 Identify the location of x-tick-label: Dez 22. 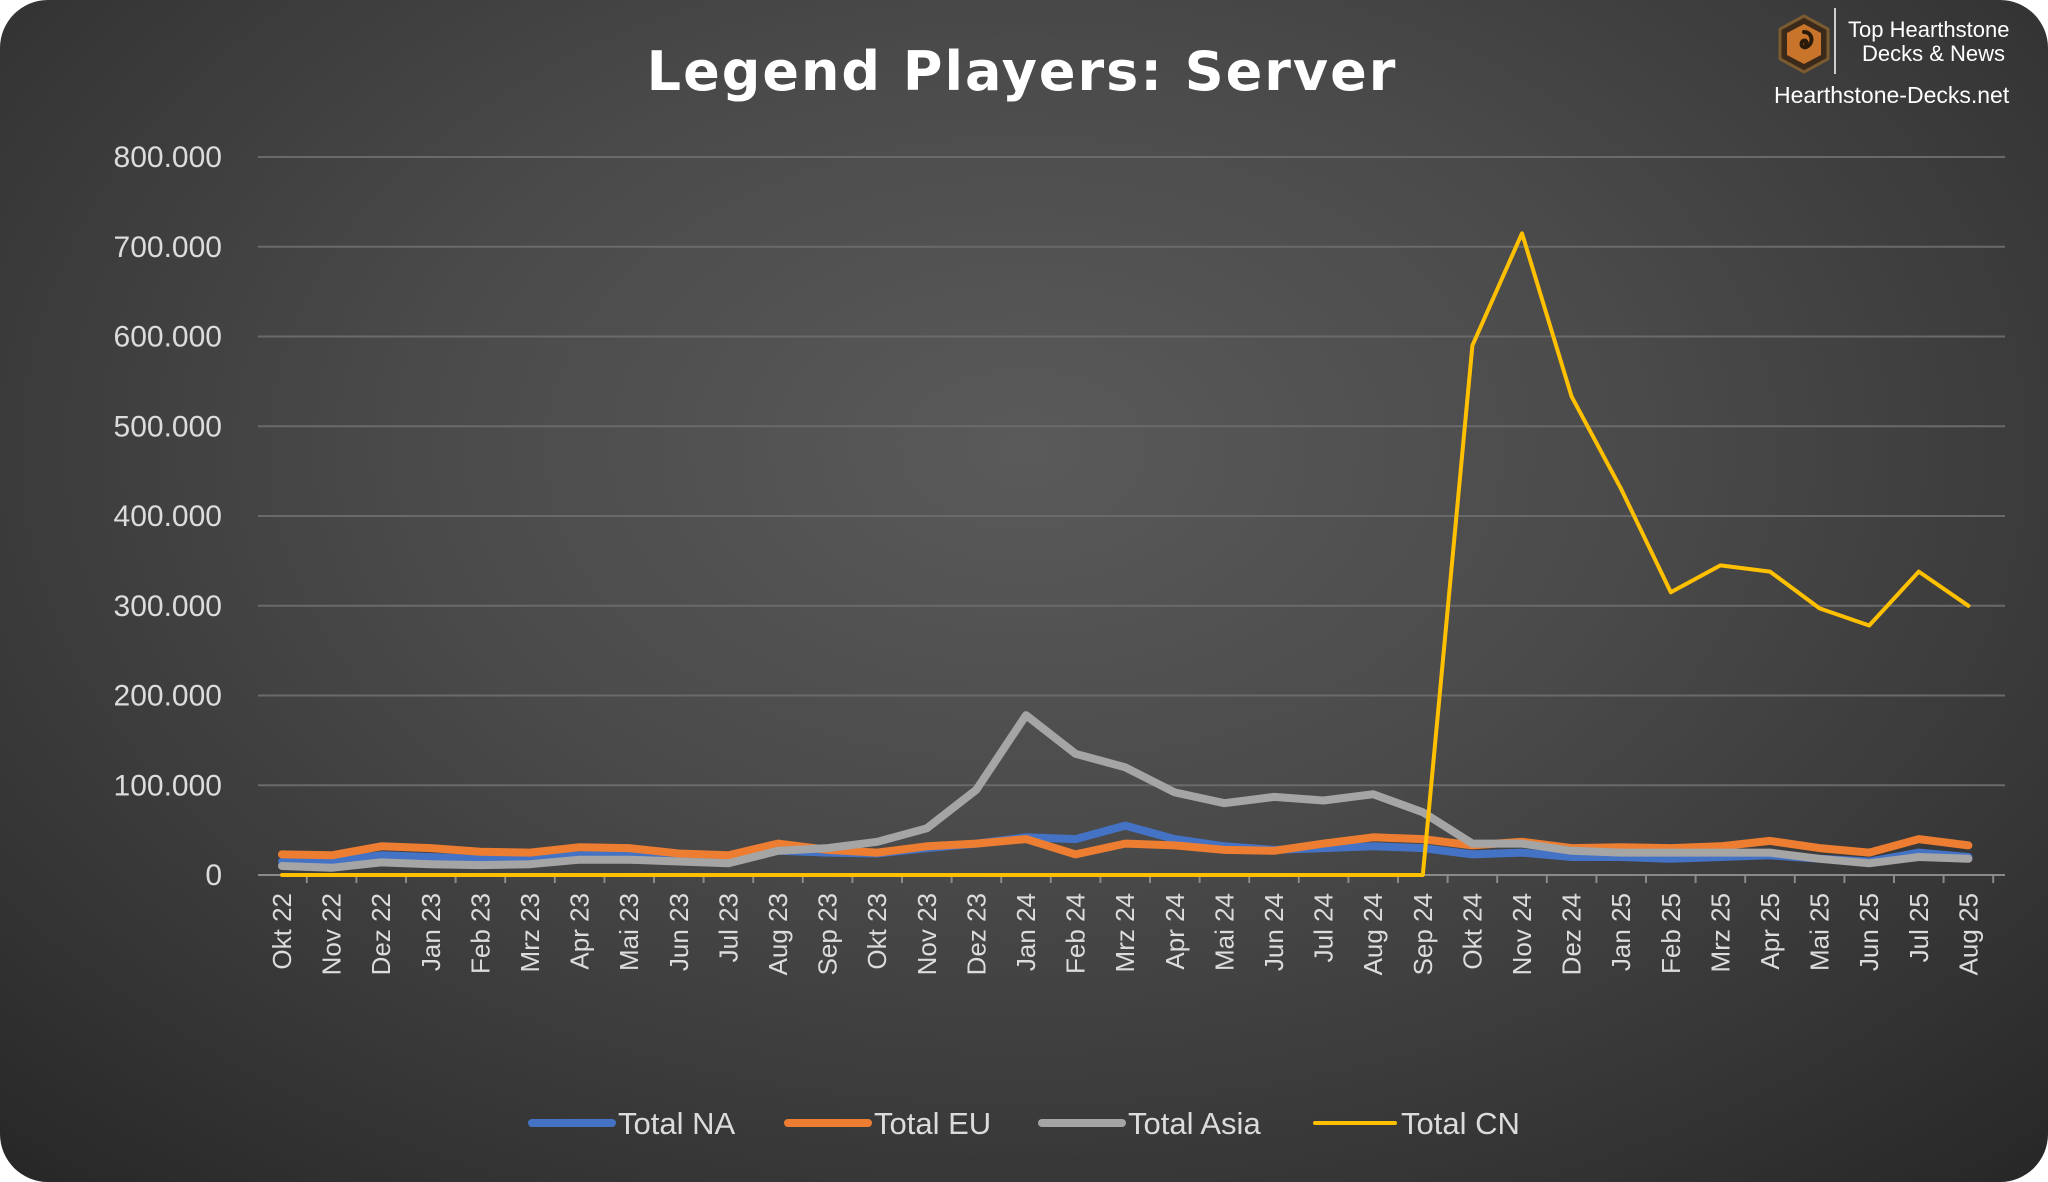
(381, 934).